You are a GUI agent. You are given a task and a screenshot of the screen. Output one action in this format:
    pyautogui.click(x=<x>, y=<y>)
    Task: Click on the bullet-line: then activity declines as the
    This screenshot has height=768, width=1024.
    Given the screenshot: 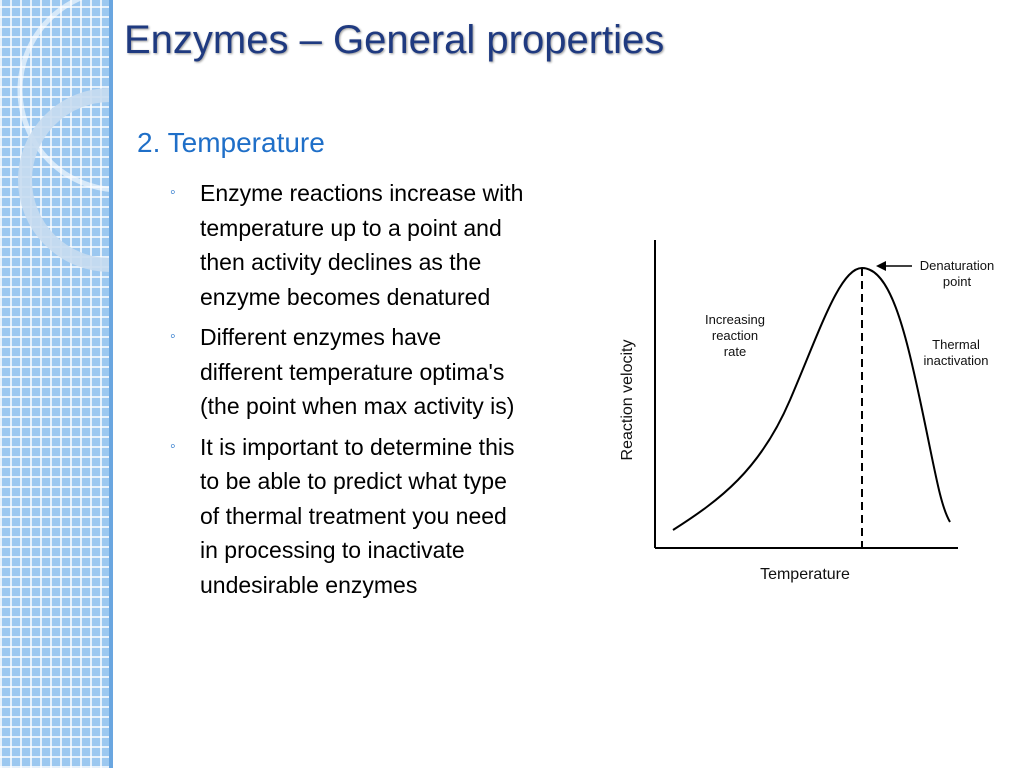 What is the action you would take?
    pyautogui.click(x=341, y=262)
    